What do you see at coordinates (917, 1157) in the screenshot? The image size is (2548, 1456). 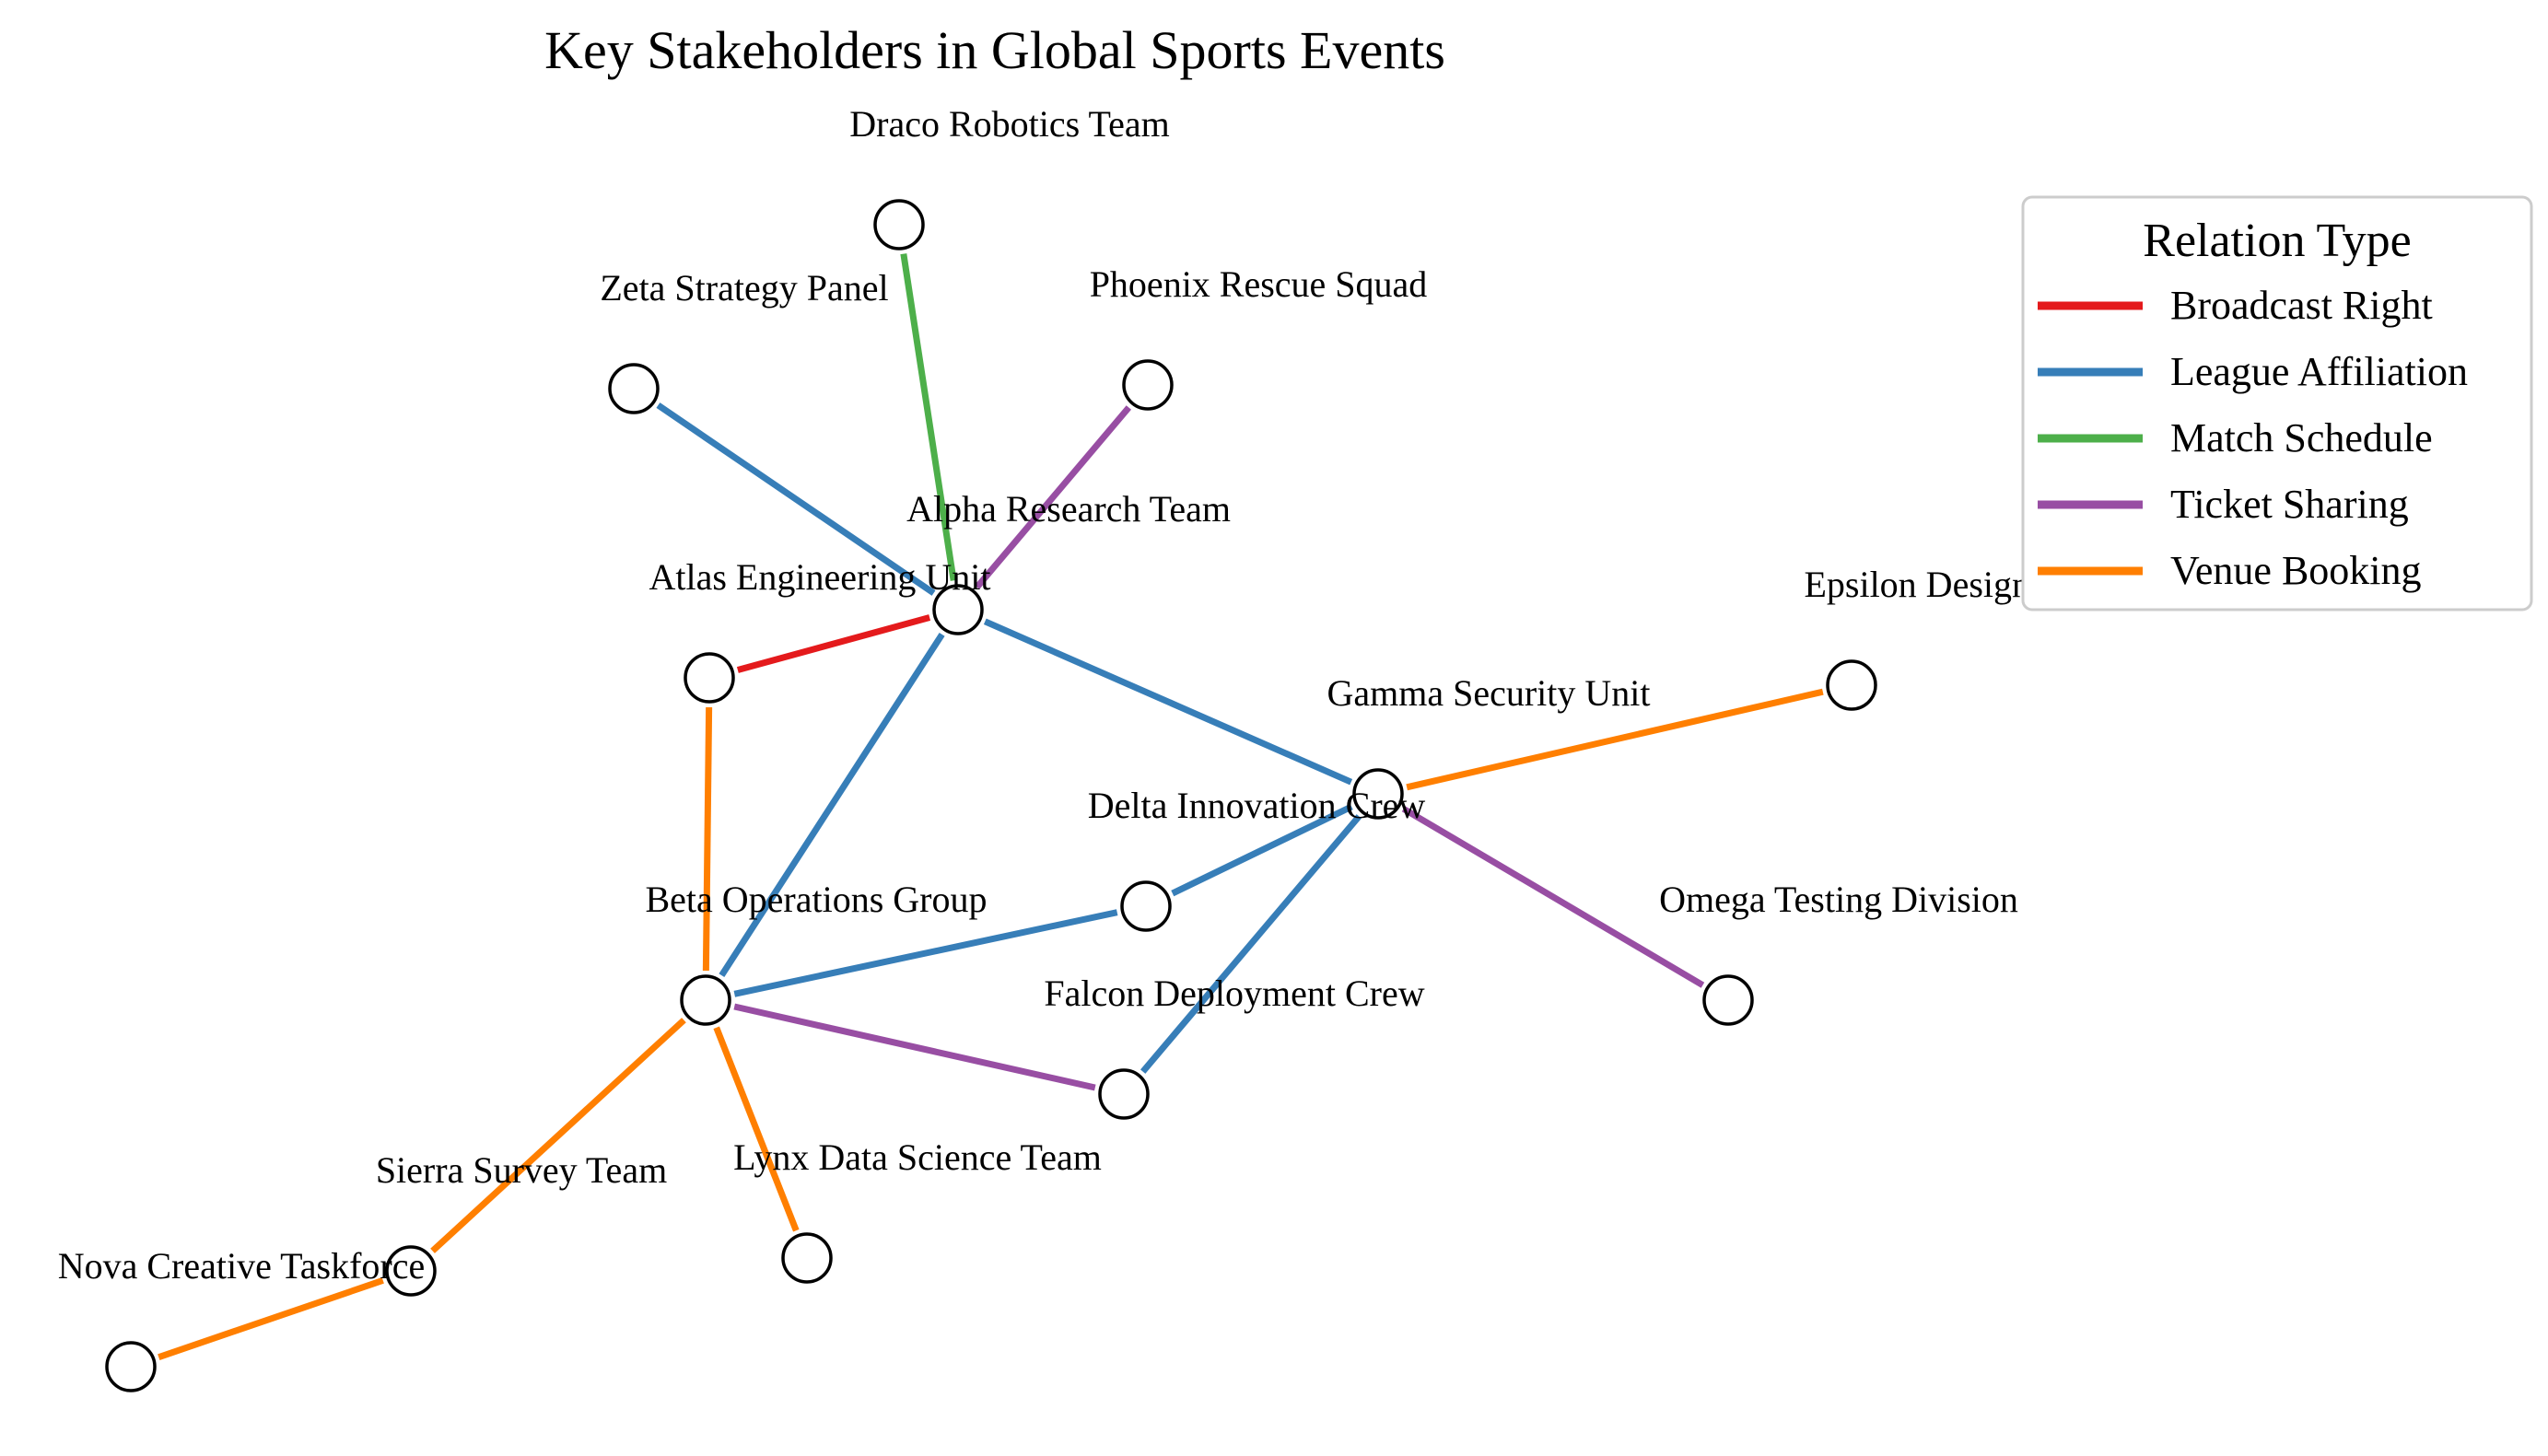 I see `node-label-lynx: Lynx Data Science Team` at bounding box center [917, 1157].